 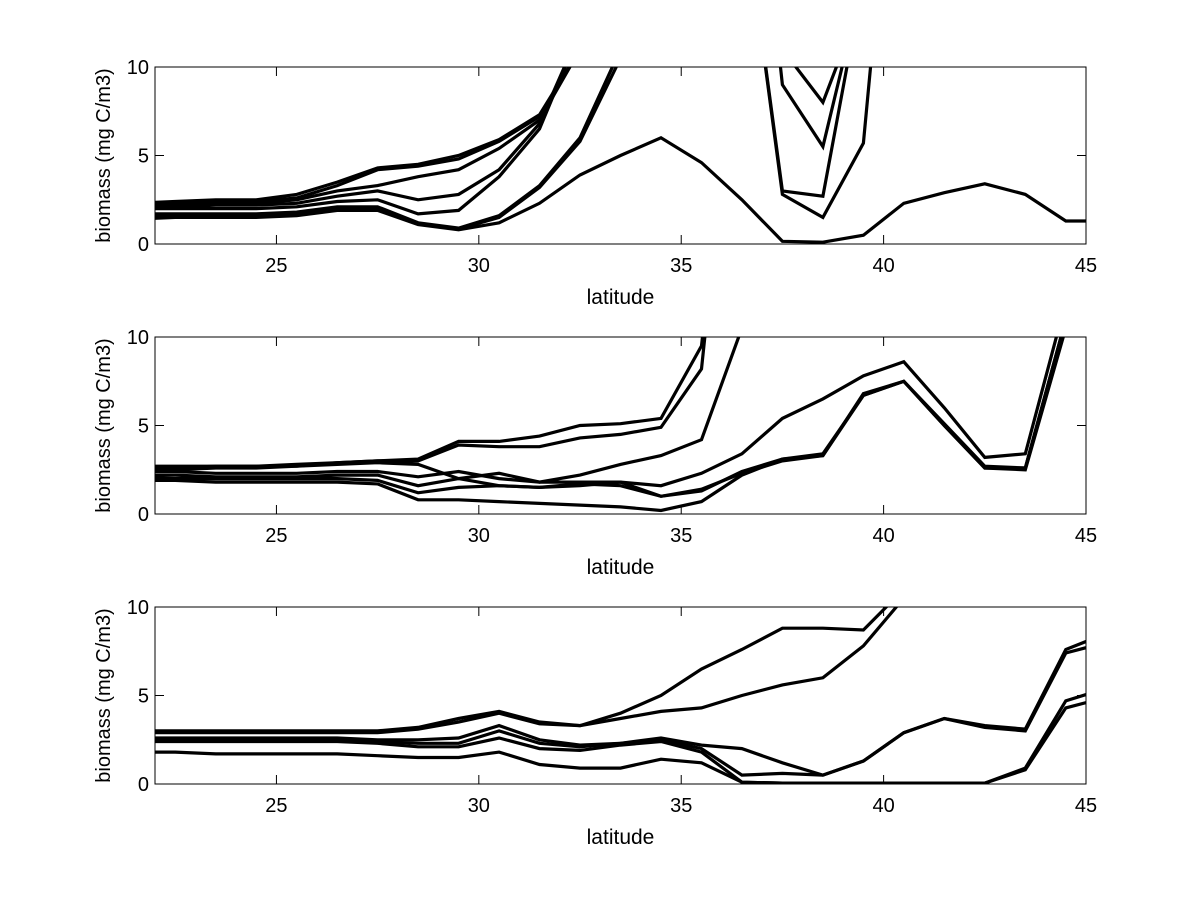 I want to click on series-line-s8, so click(x=363, y=136).